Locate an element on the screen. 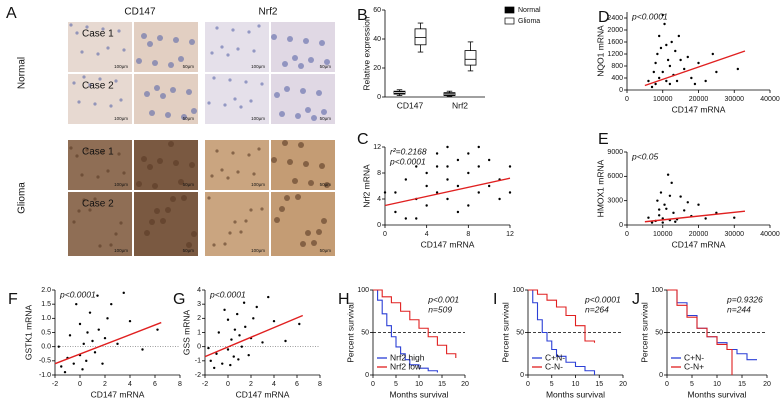  y-tick-label: 0 is located at coordinates (661, 375).